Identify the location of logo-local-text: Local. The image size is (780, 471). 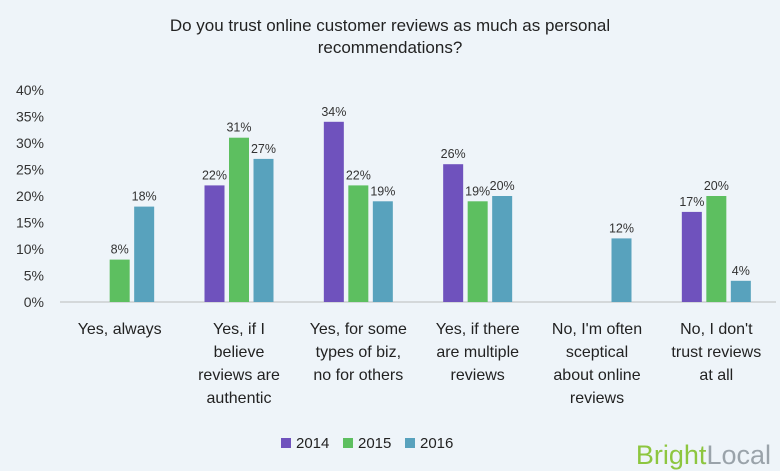
(738, 455).